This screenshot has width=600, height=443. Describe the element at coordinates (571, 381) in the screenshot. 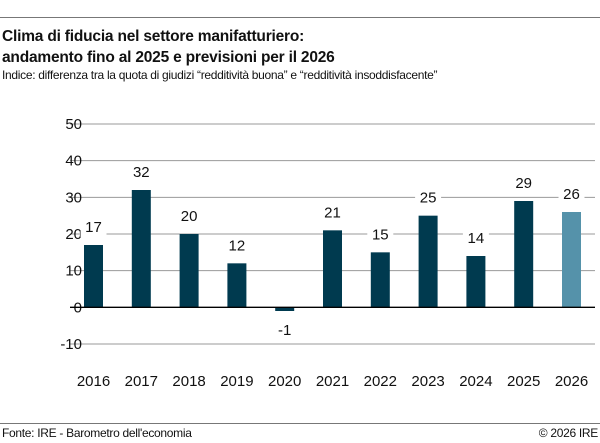

I see `x-tick-label: 2026` at that location.